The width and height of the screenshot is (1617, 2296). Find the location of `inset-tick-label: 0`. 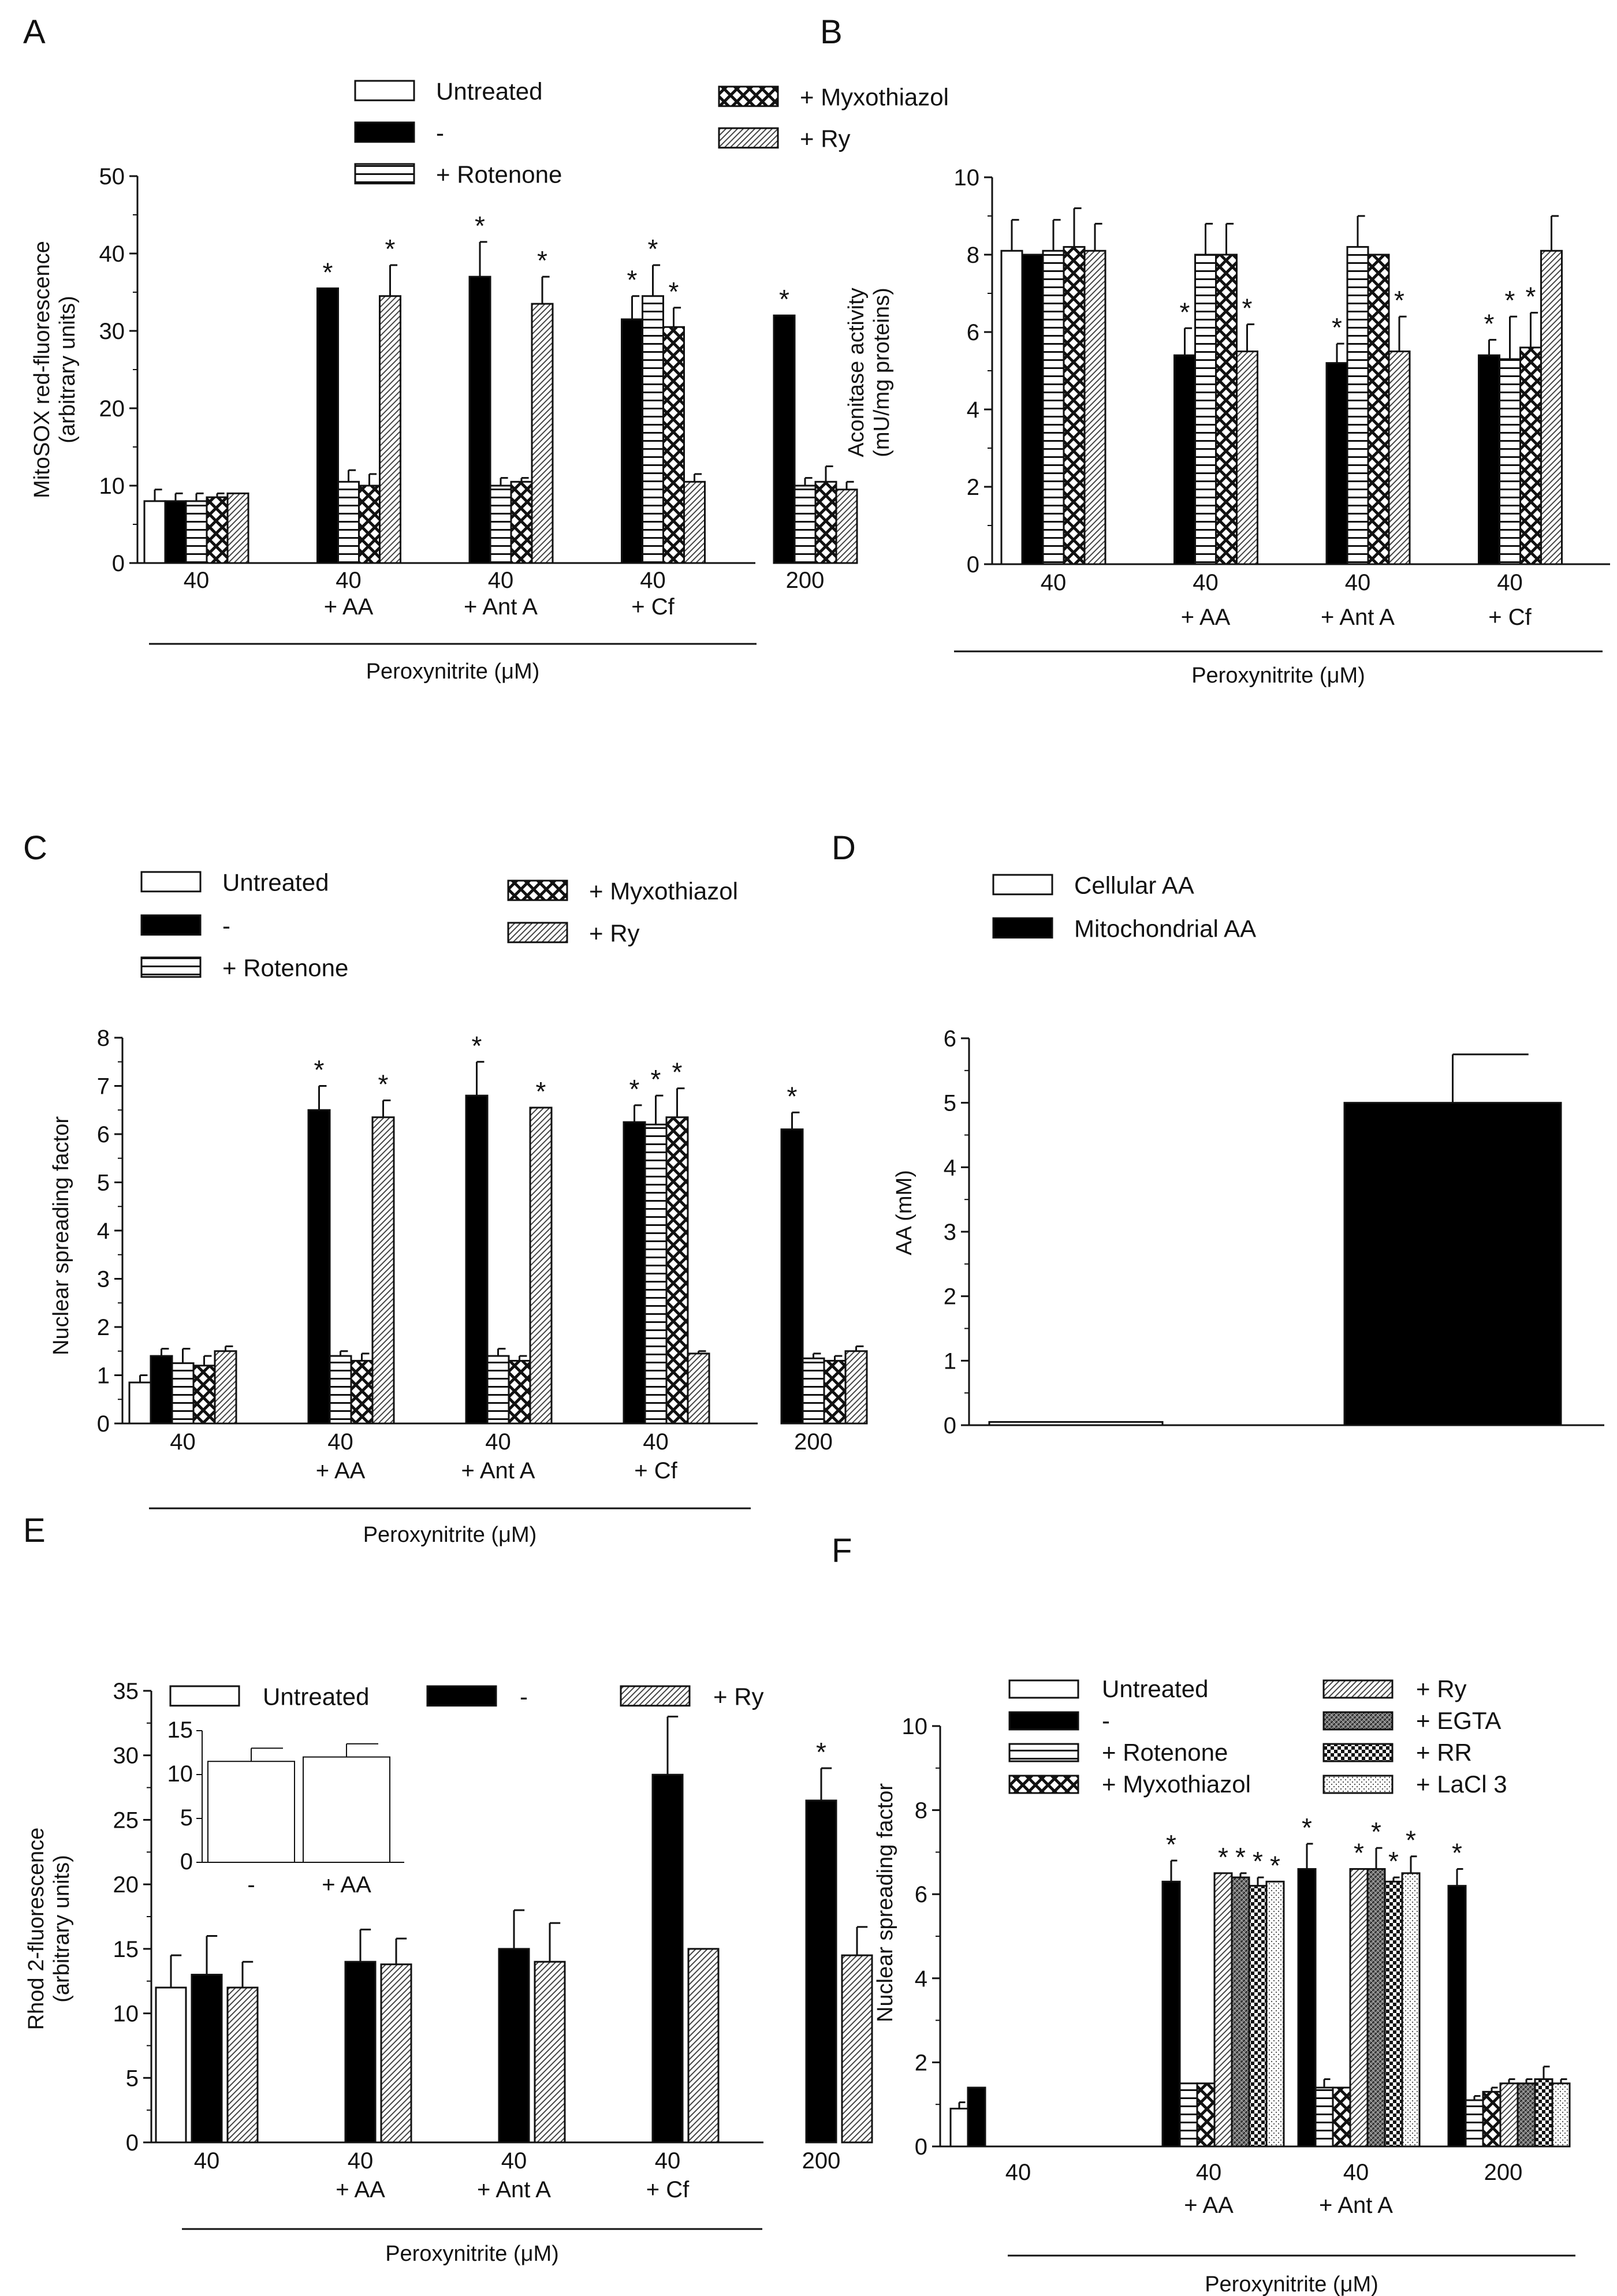

inset-tick-label: 0 is located at coordinates (186, 1861).